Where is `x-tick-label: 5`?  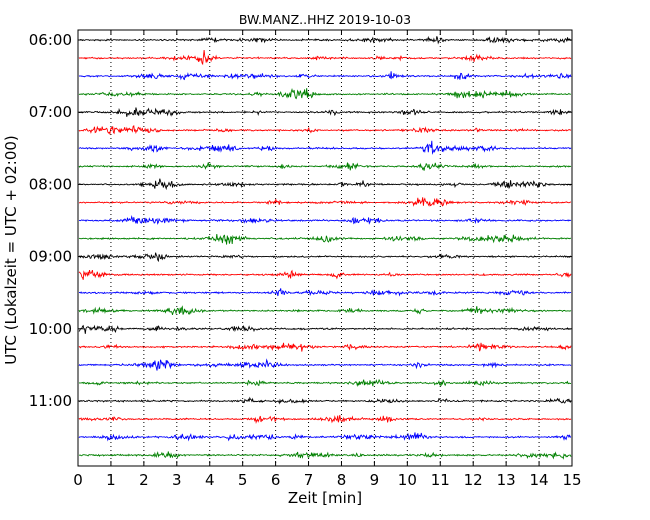
x-tick-label: 5 is located at coordinates (243, 480).